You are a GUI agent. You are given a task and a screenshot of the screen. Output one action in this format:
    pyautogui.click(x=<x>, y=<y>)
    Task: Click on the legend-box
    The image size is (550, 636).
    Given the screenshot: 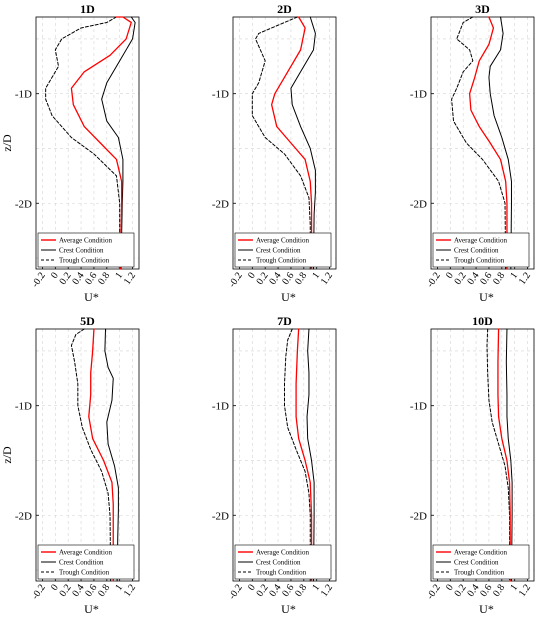 What is the action you would take?
    pyautogui.click(x=283, y=562)
    